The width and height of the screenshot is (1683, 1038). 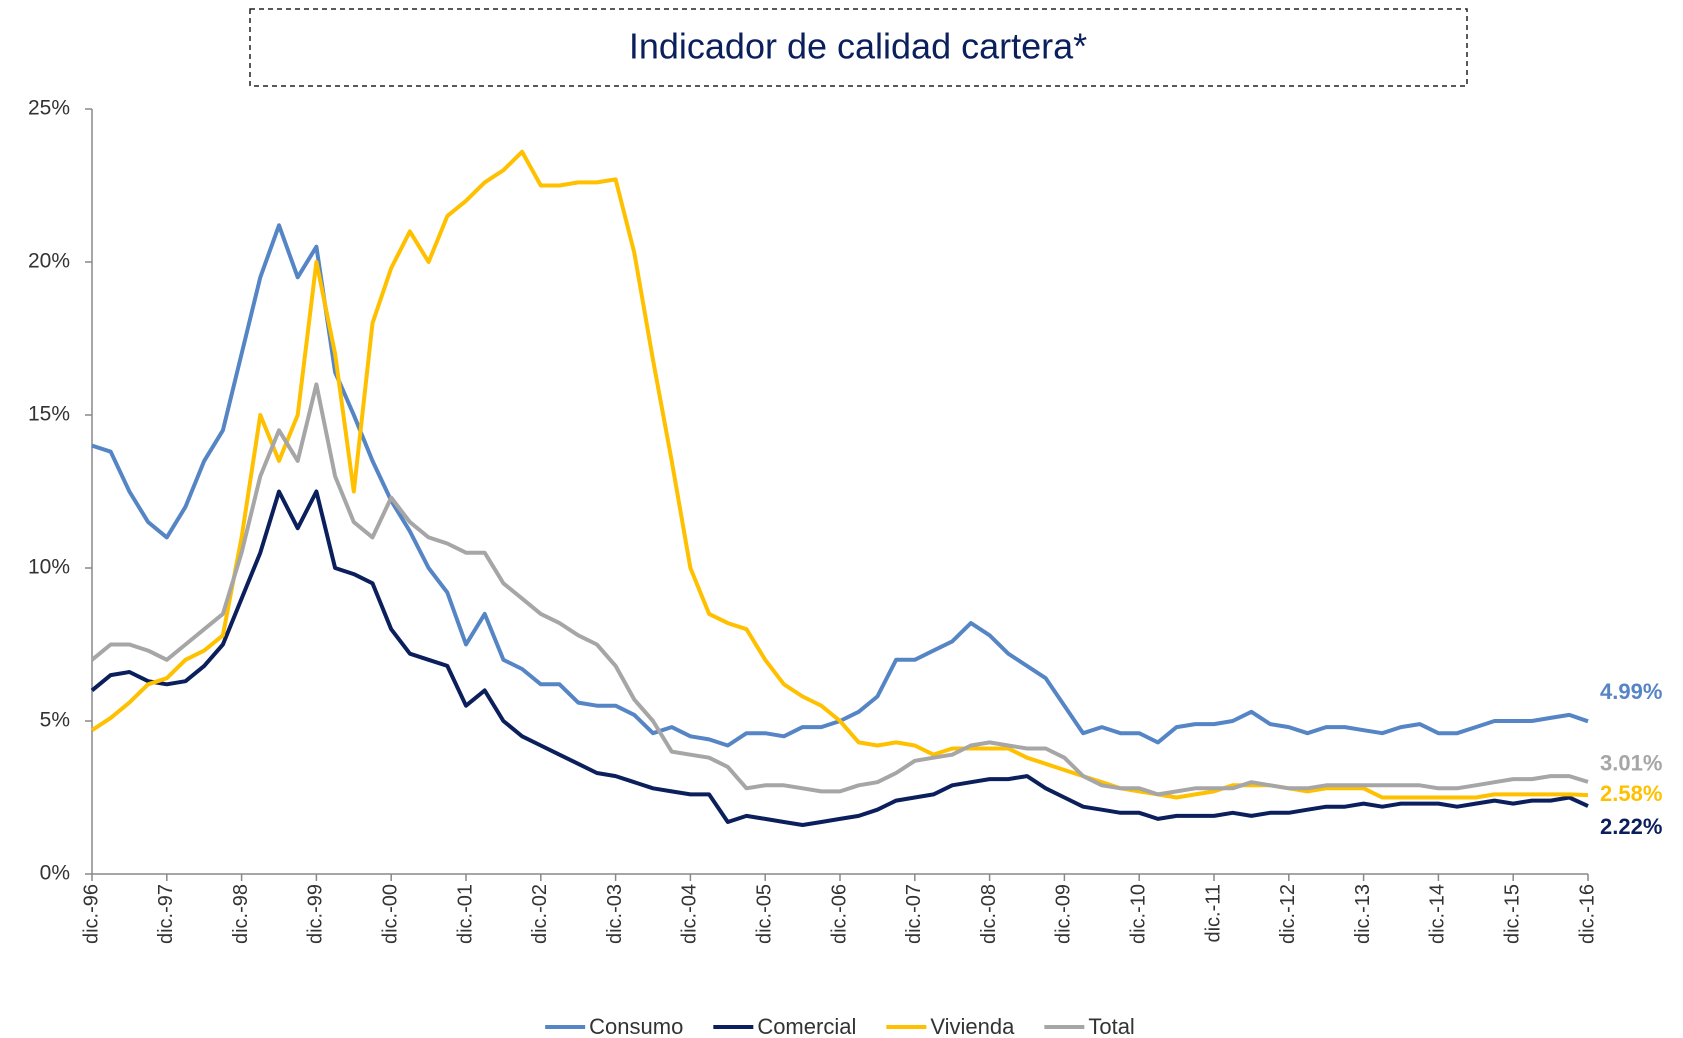 I want to click on x-tick-label: dic.-01, so click(x=465, y=914).